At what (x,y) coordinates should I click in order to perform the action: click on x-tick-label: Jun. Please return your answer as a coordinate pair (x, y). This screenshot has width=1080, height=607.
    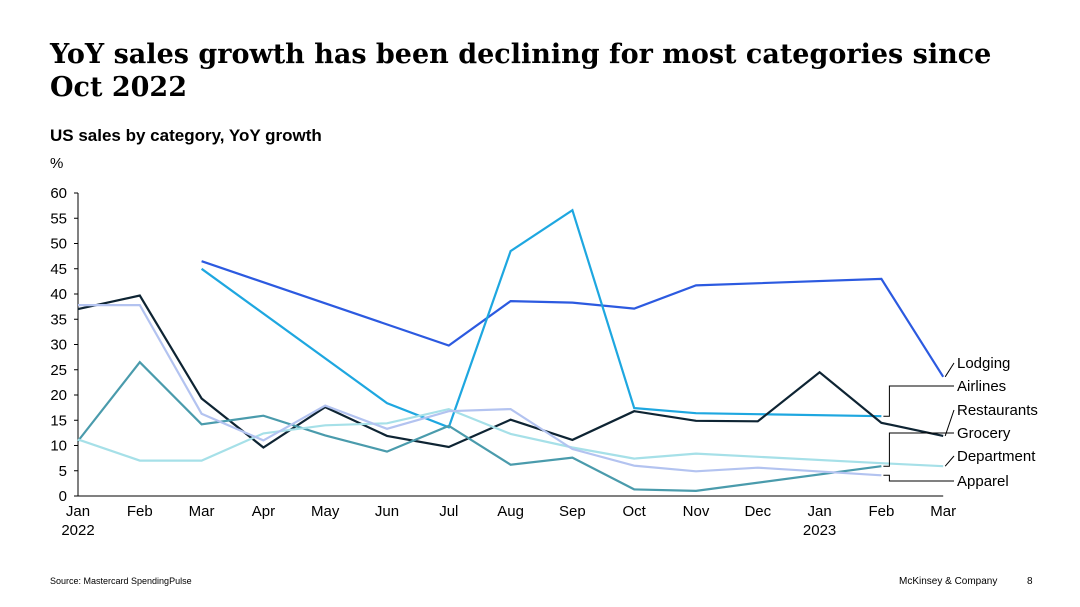
    Looking at the image, I should click on (387, 511).